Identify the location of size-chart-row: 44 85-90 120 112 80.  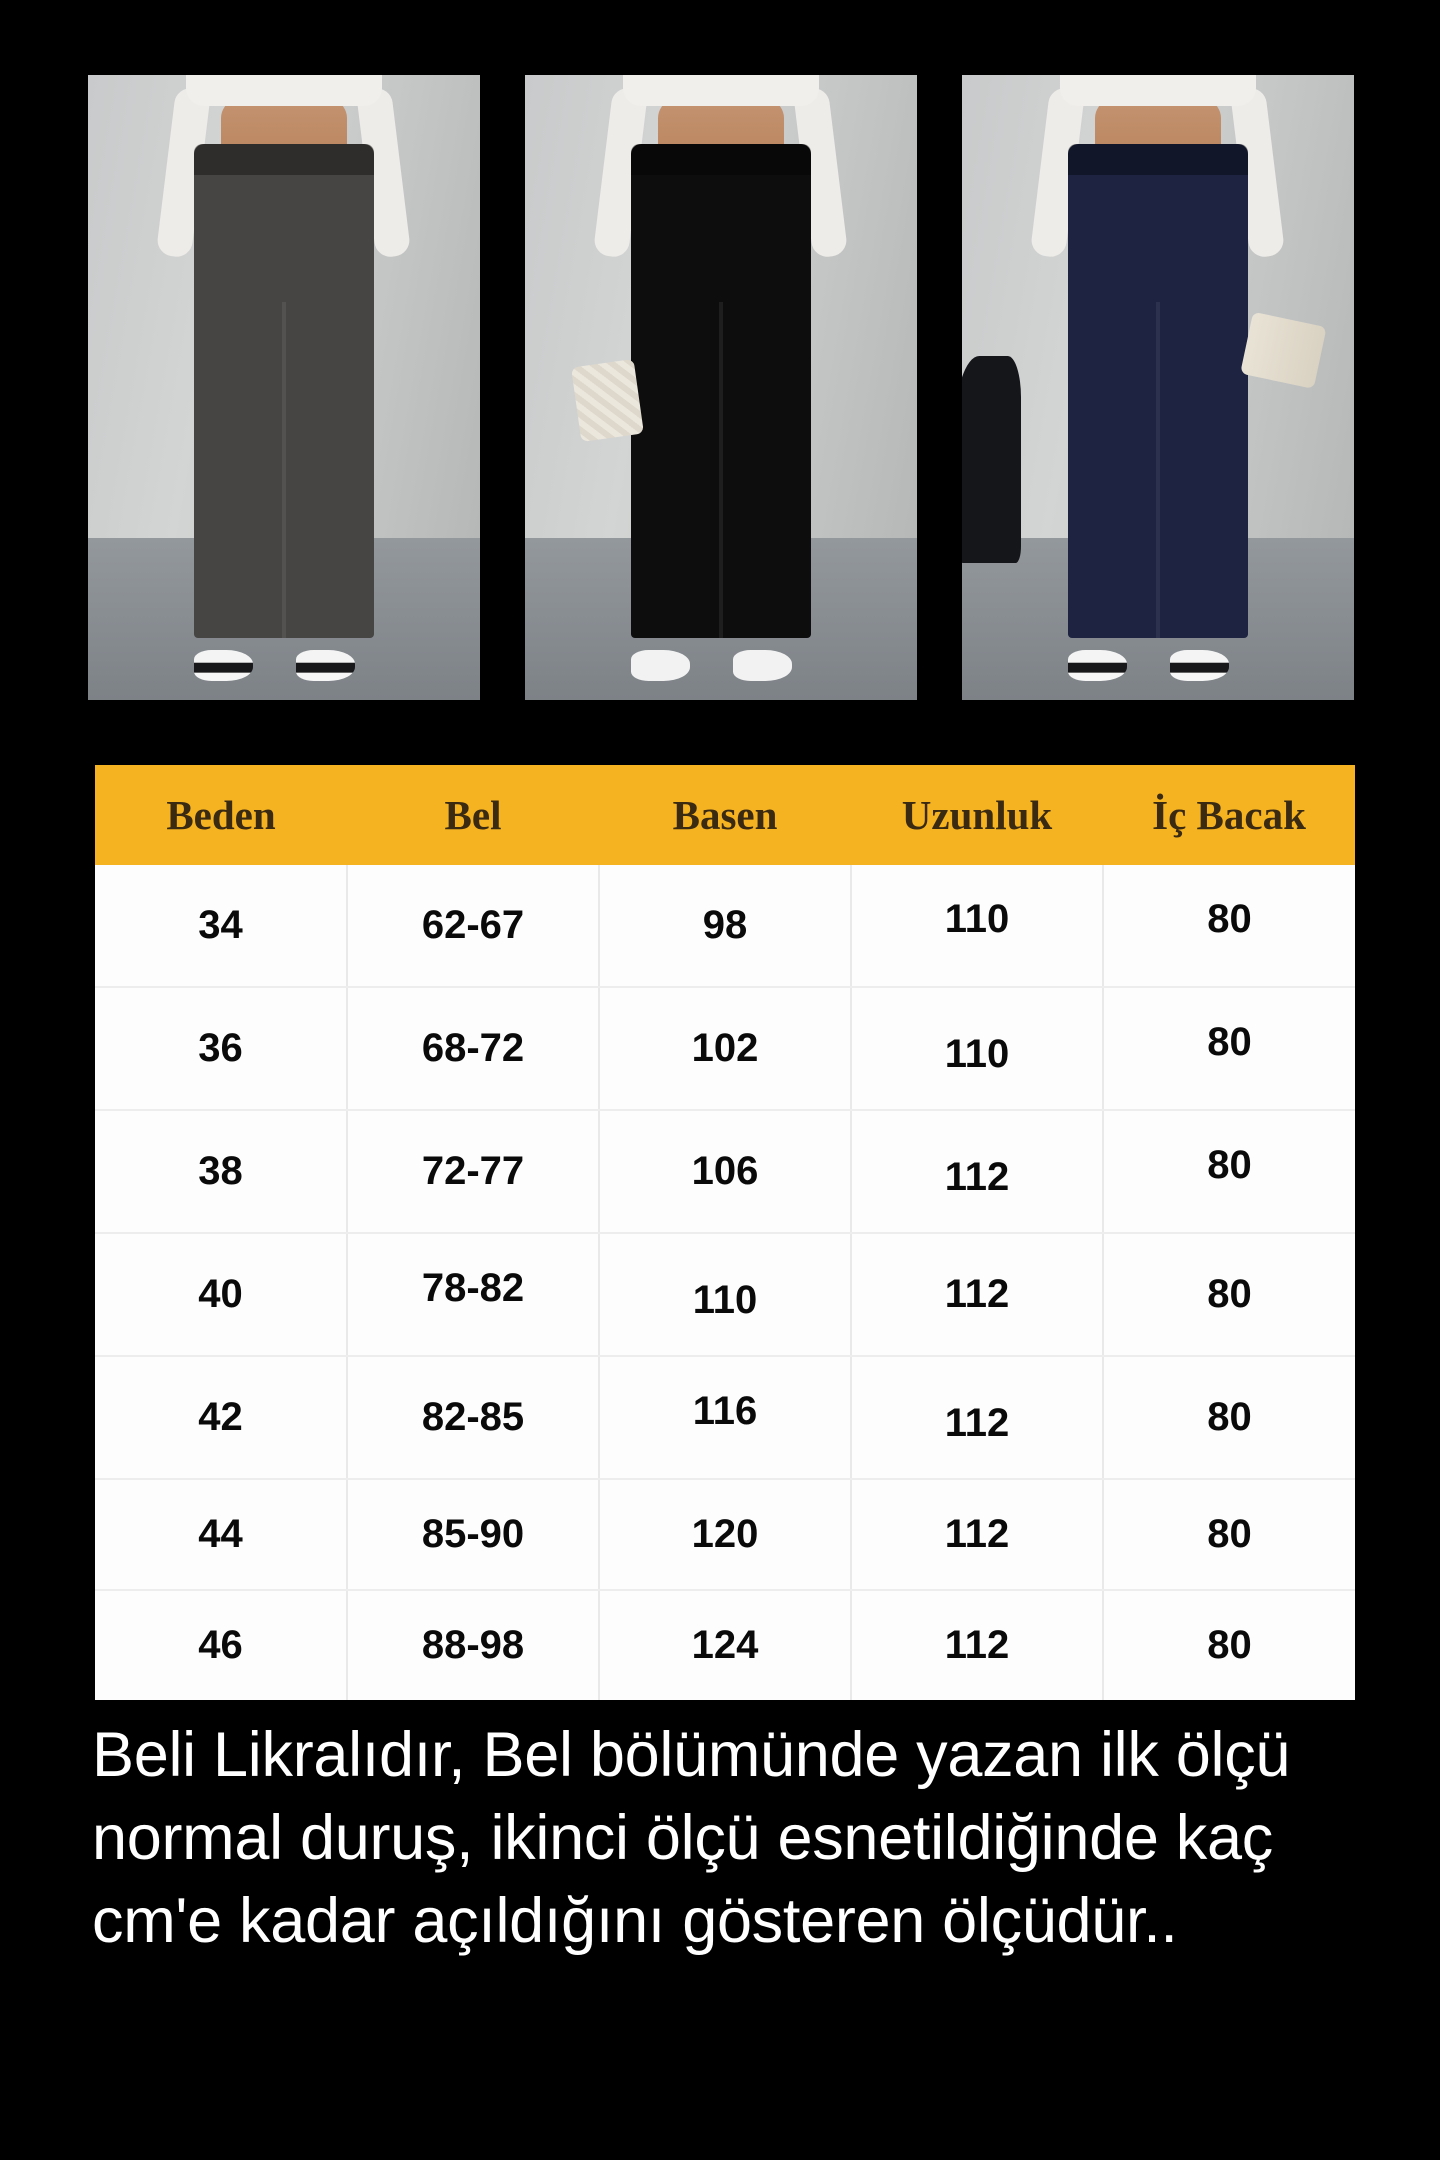
(725, 1535).